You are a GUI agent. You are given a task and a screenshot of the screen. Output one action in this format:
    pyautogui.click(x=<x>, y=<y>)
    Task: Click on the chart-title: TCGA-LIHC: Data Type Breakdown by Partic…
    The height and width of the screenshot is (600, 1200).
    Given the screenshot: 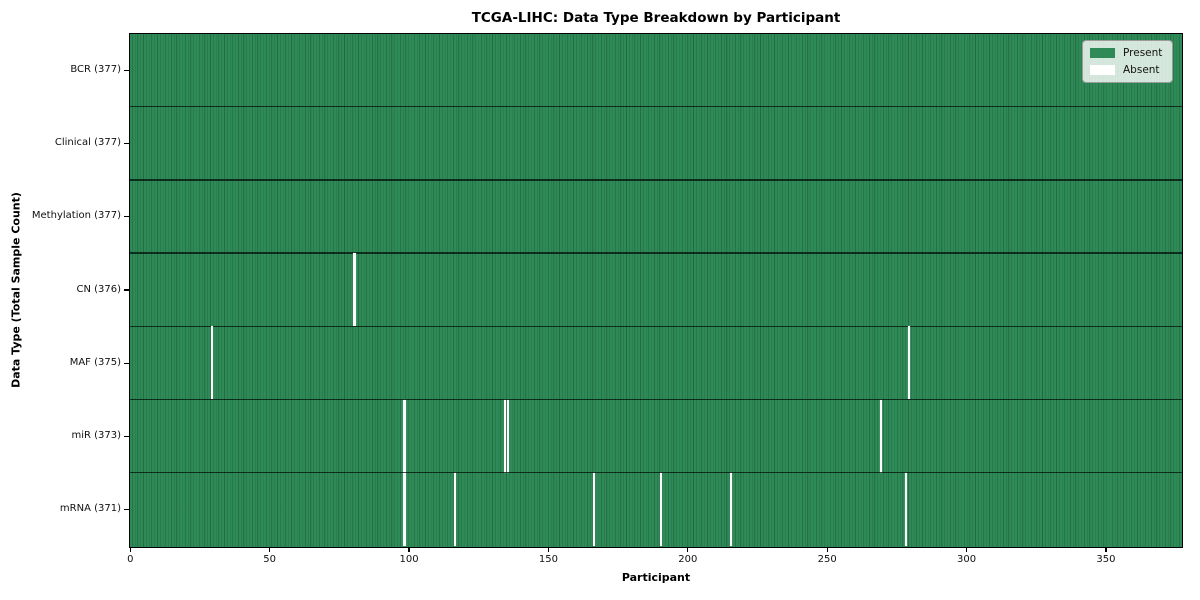 What is the action you would take?
    pyautogui.click(x=656, y=18)
    